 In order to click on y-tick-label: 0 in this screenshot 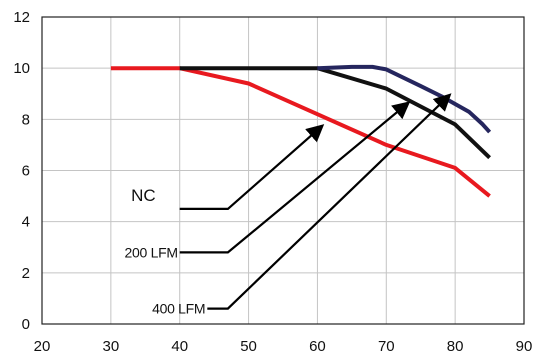, I will do `click(26, 324)`.